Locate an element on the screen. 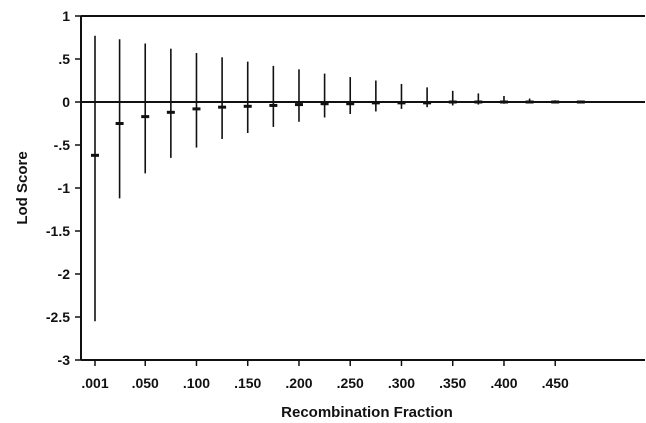 The width and height of the screenshot is (646, 423). y-tick-label: -3 is located at coordinates (64, 360).